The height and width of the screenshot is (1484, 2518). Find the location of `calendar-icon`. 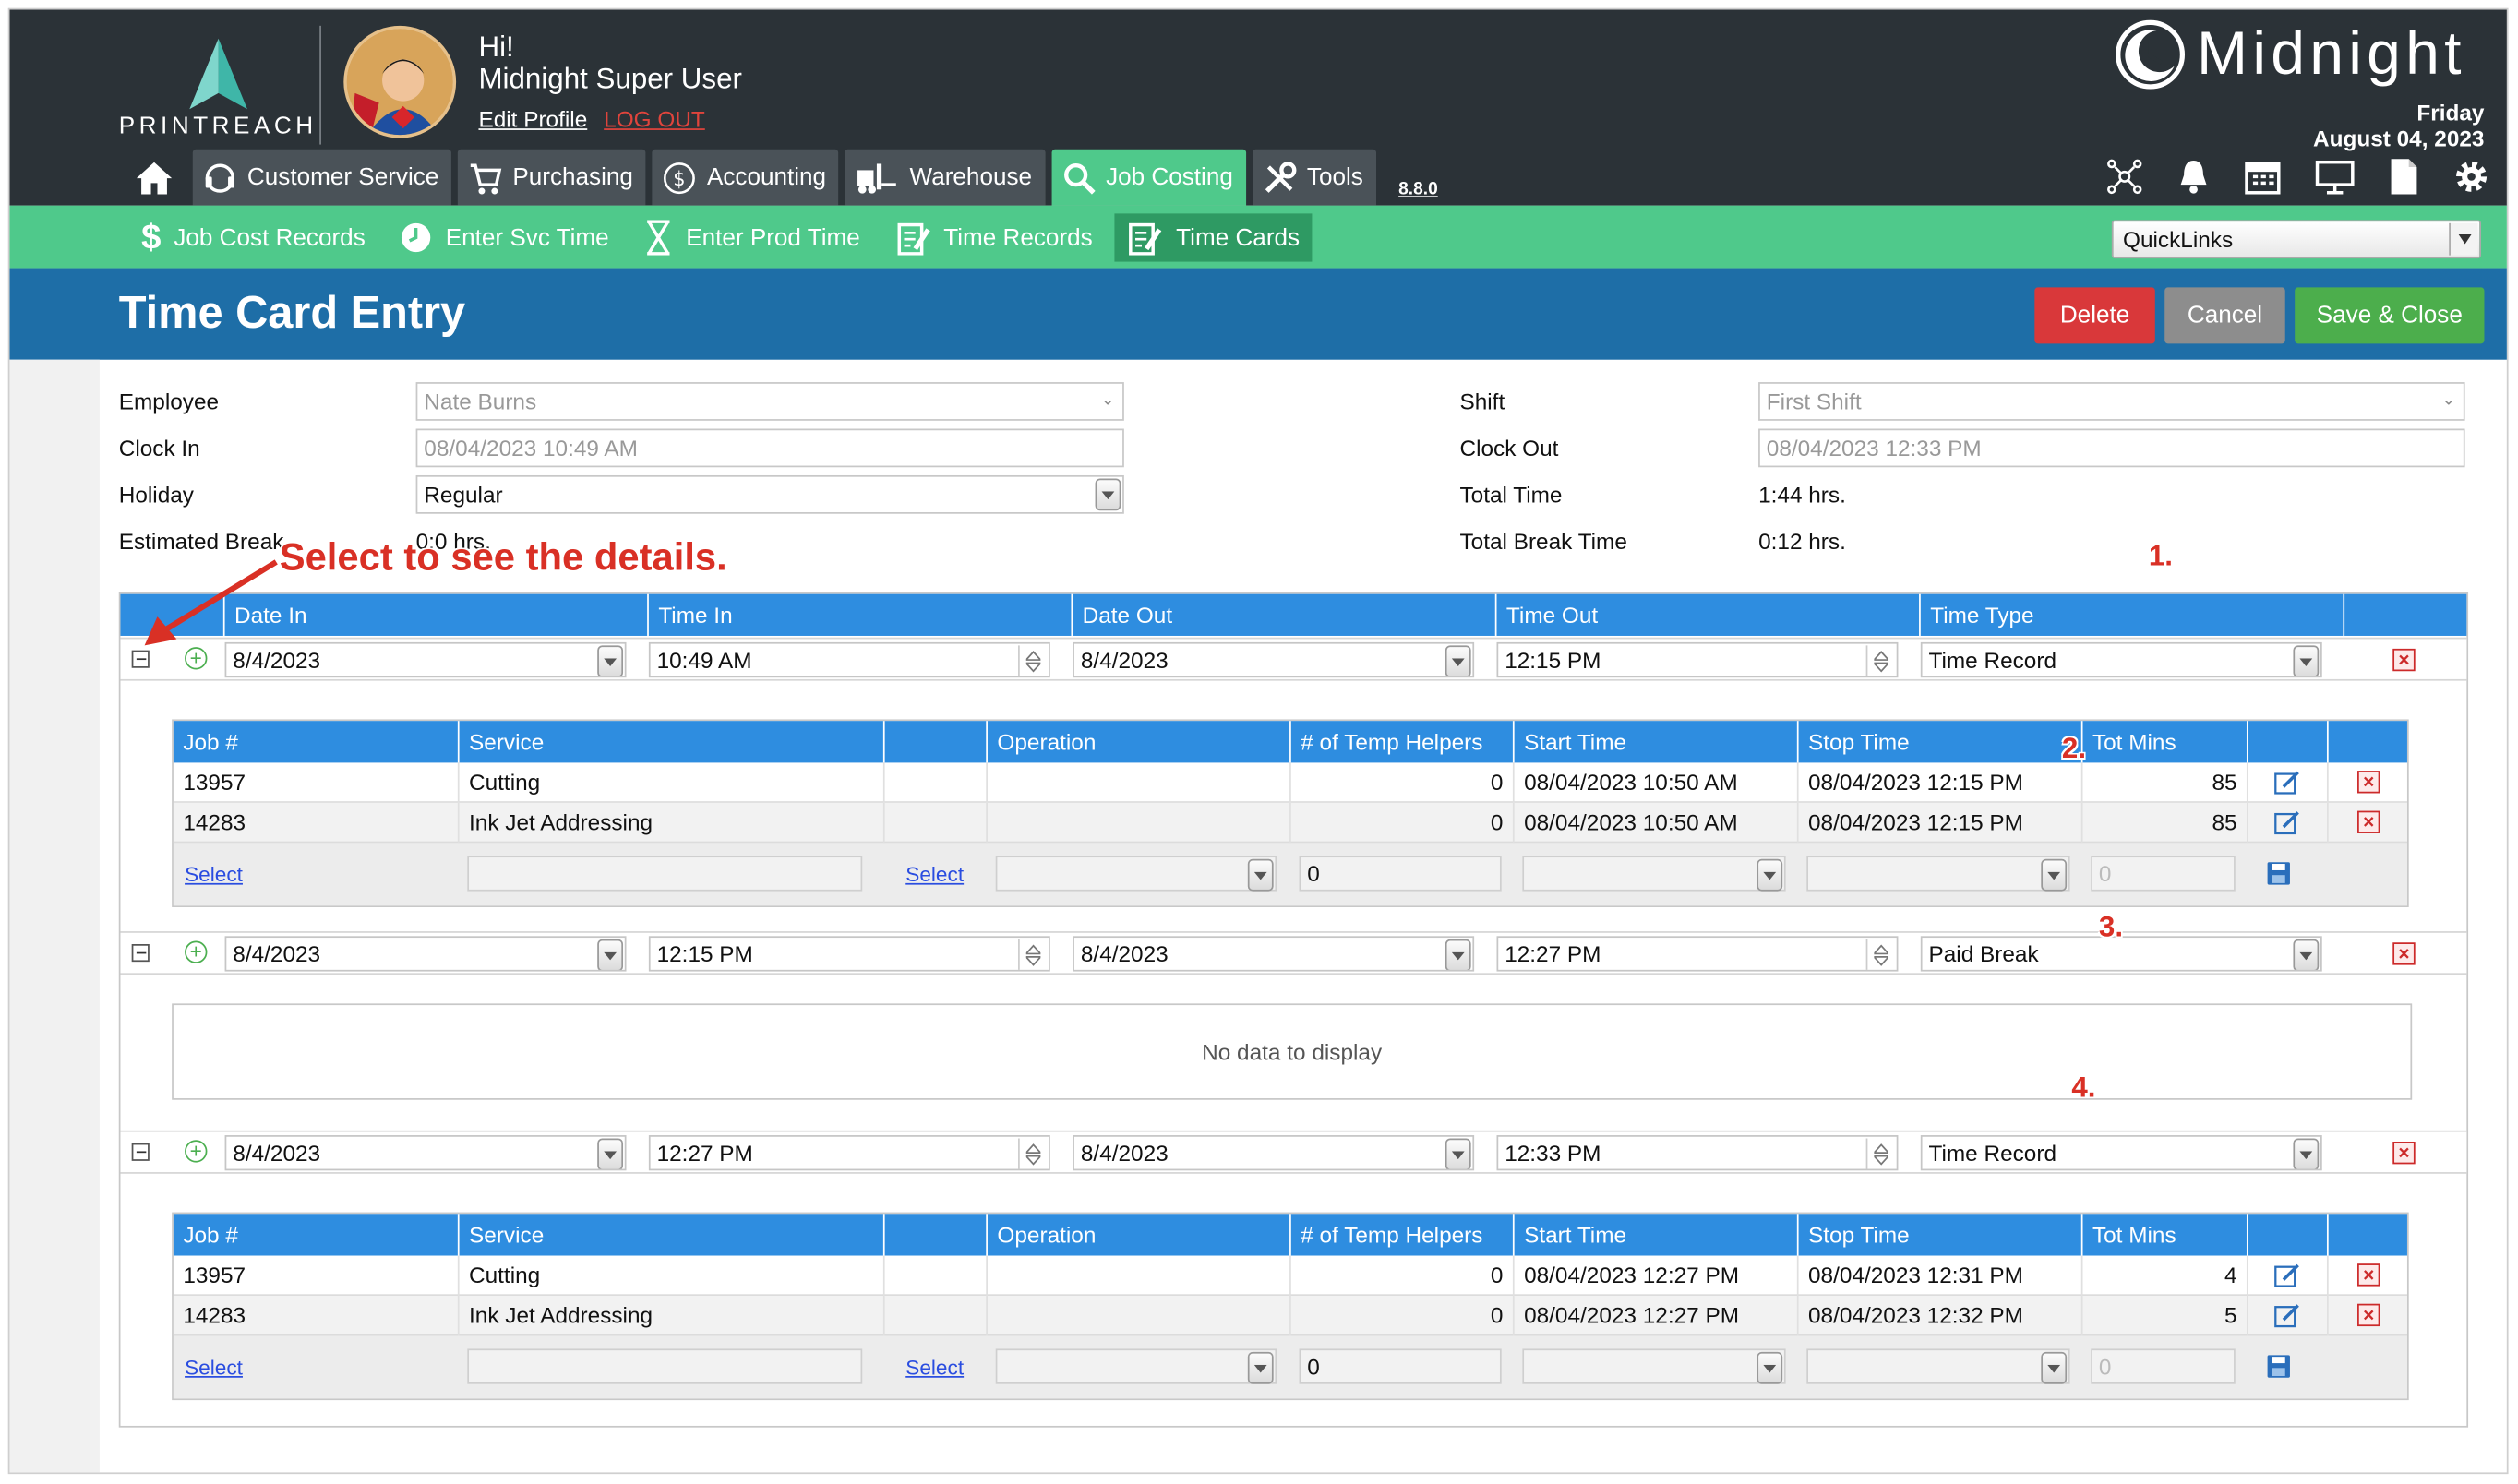

calendar-icon is located at coordinates (2263, 177).